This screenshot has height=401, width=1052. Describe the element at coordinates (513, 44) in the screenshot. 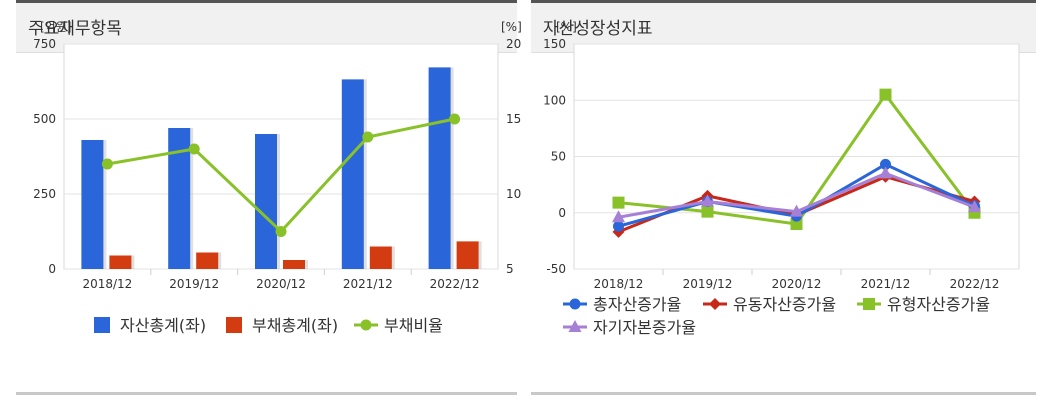

I see `y-tick-label-right: 20` at that location.